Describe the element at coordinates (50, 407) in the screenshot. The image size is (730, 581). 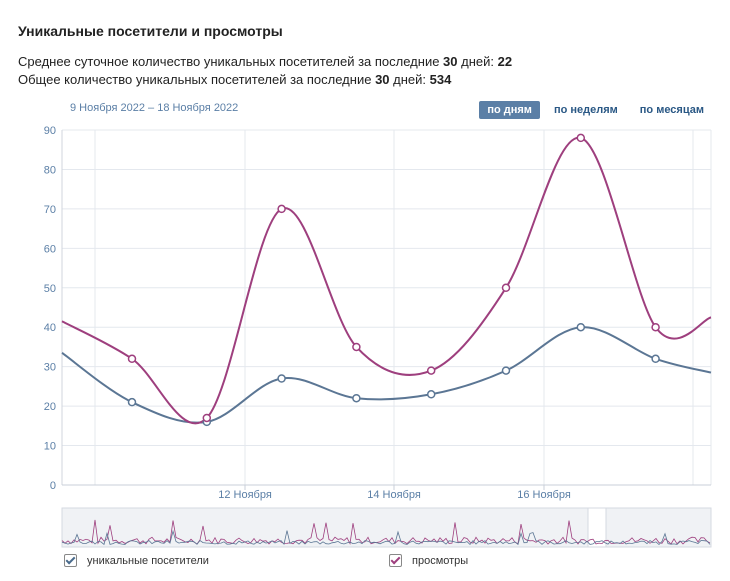
I see `y-tick-label: 20` at that location.